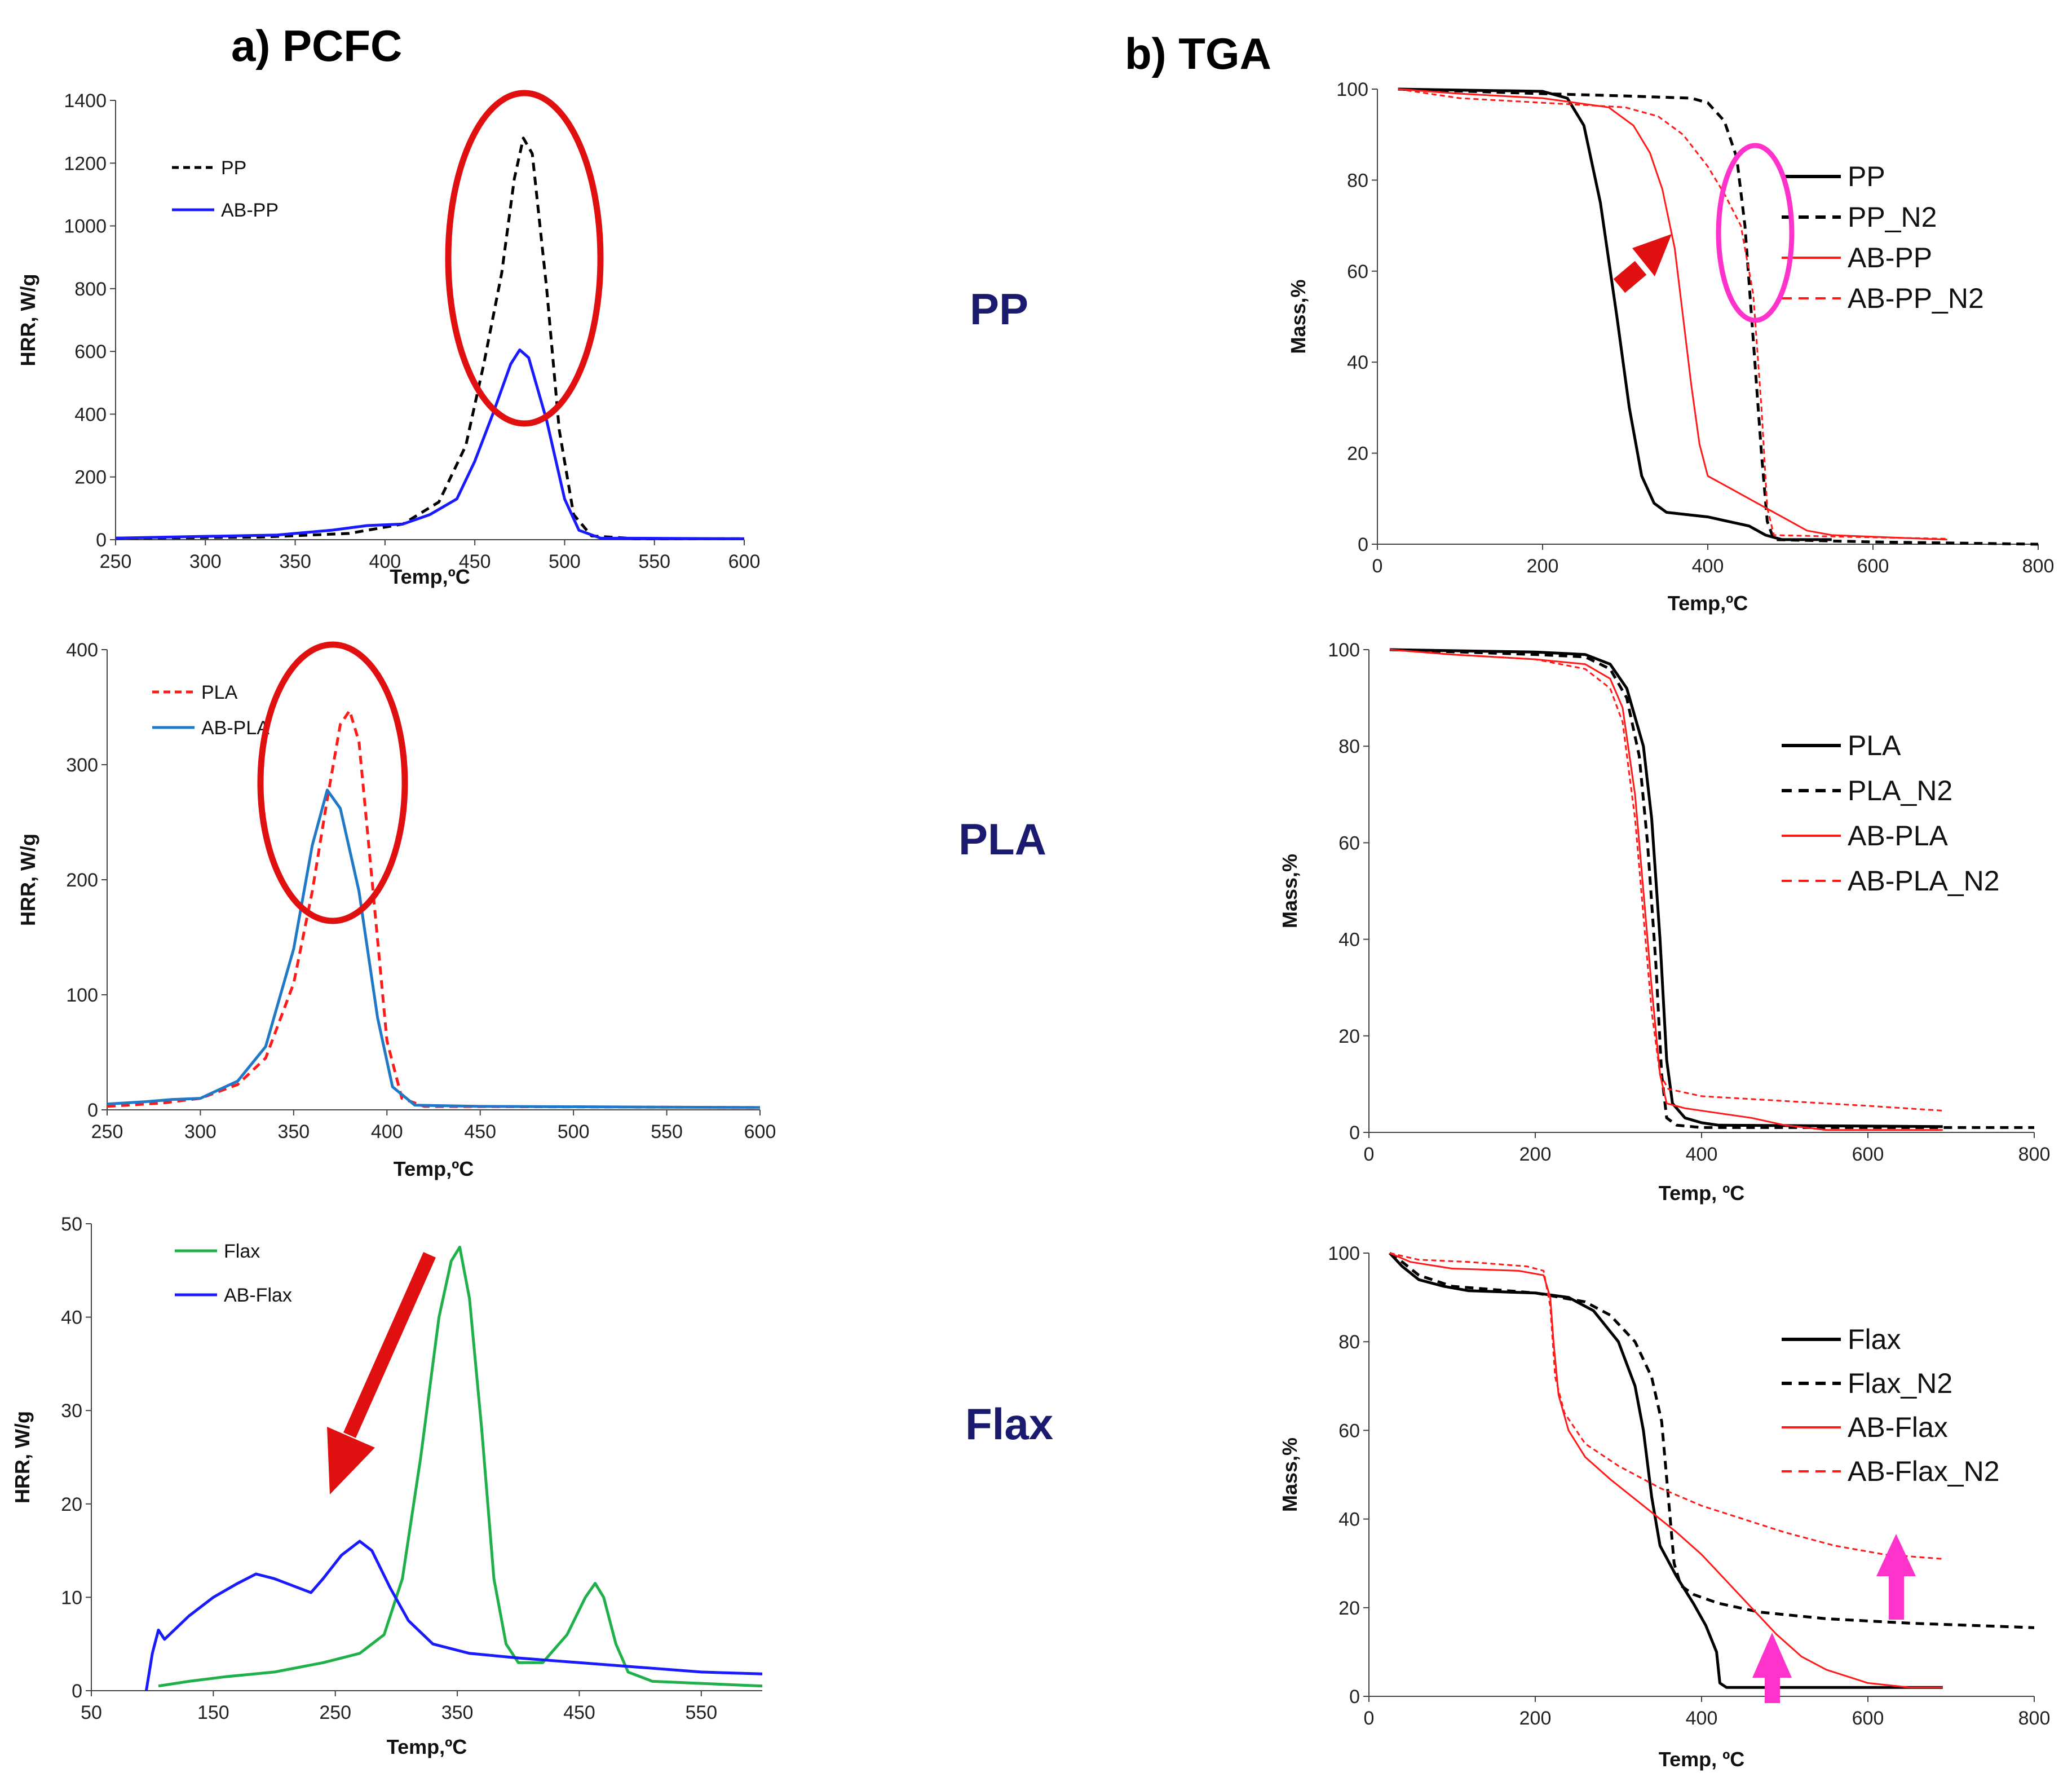 Image resolution: width=2072 pixels, height=1786 pixels. I want to click on series-line-ab-pla, so click(434, 948).